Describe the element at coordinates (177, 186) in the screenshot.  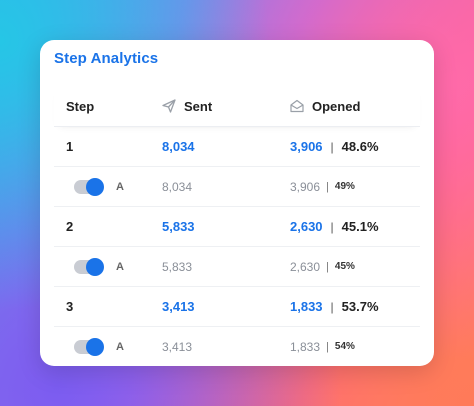
I see `variant-sent-count: 8,034` at that location.